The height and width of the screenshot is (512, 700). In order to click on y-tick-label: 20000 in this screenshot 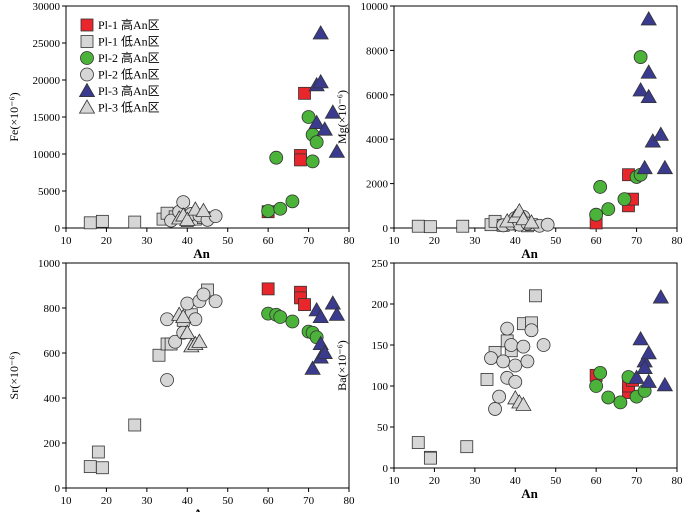, I will do `click(47, 81)`.